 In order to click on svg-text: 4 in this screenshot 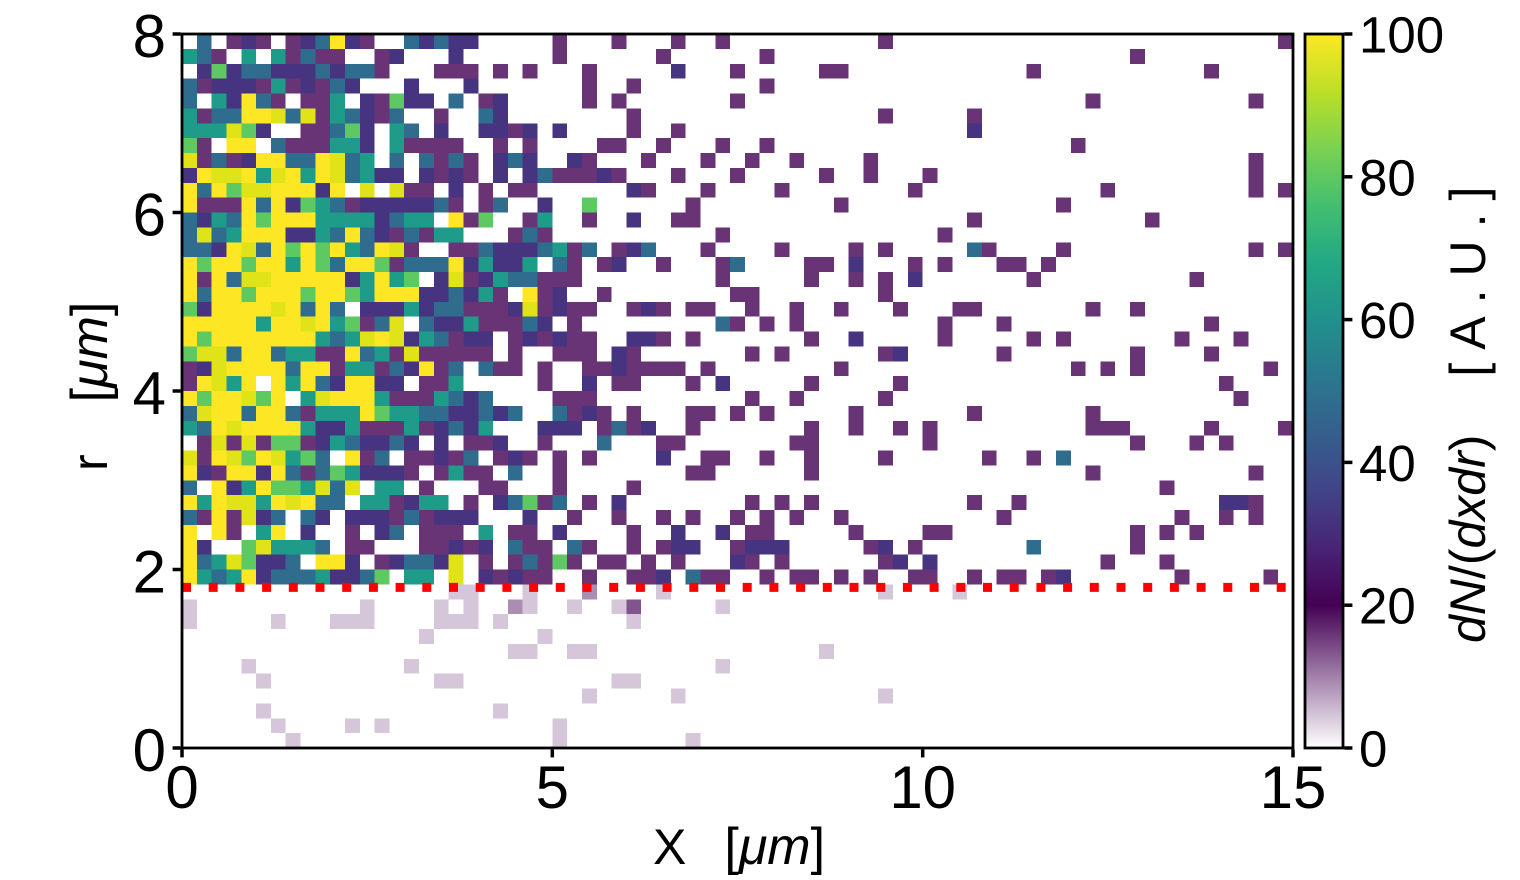, I will do `click(149, 393)`.